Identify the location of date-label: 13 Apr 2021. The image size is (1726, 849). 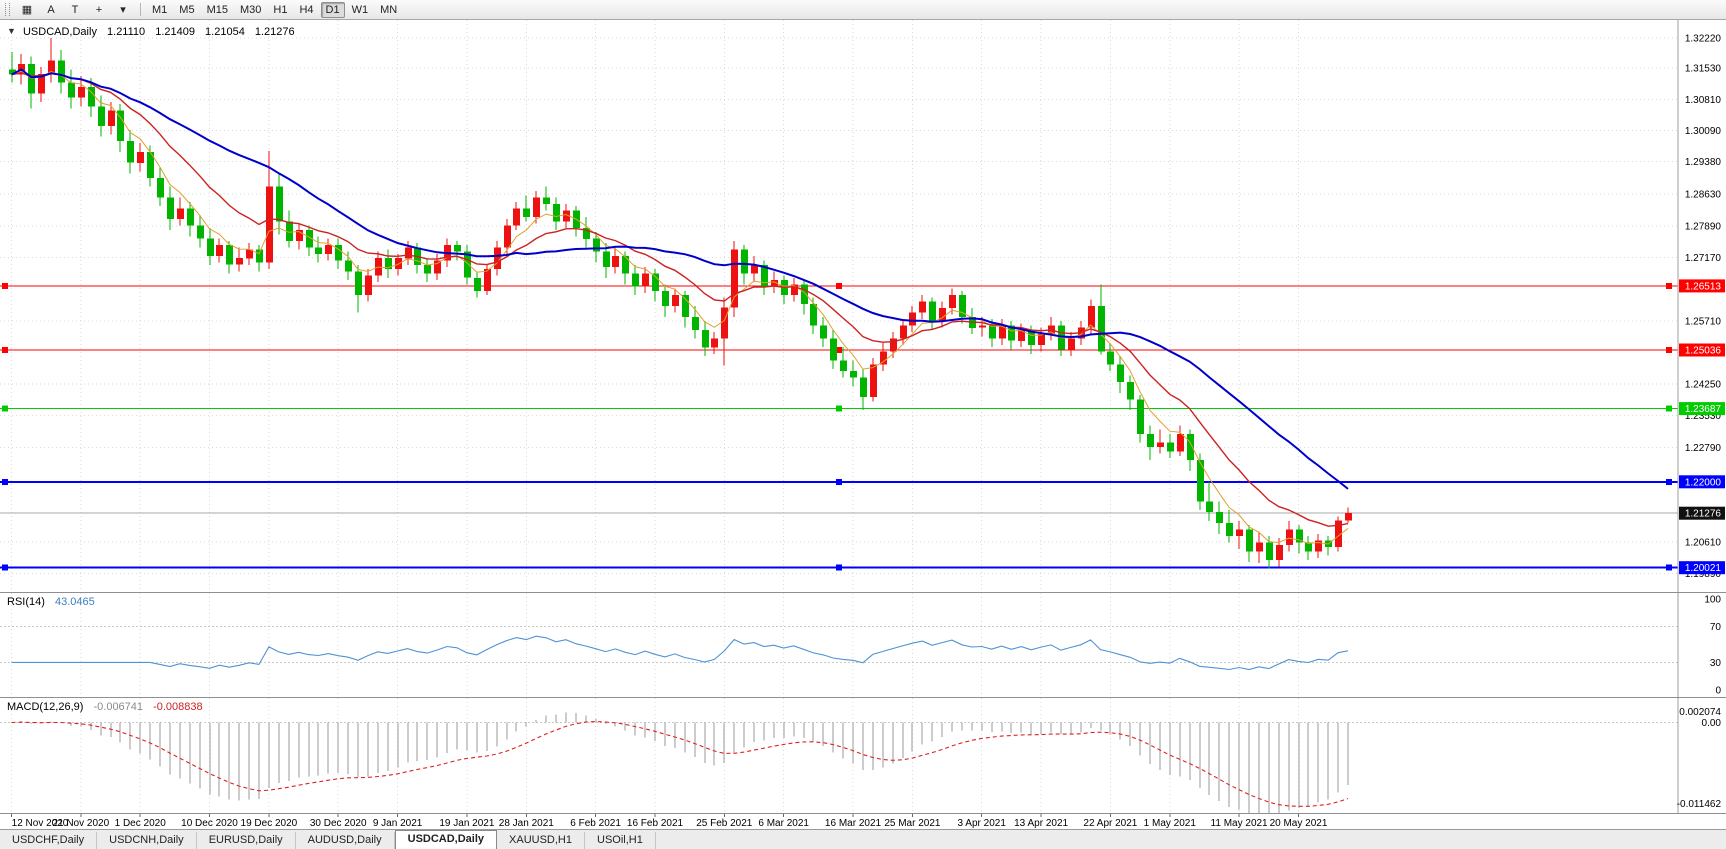
(1041, 823).